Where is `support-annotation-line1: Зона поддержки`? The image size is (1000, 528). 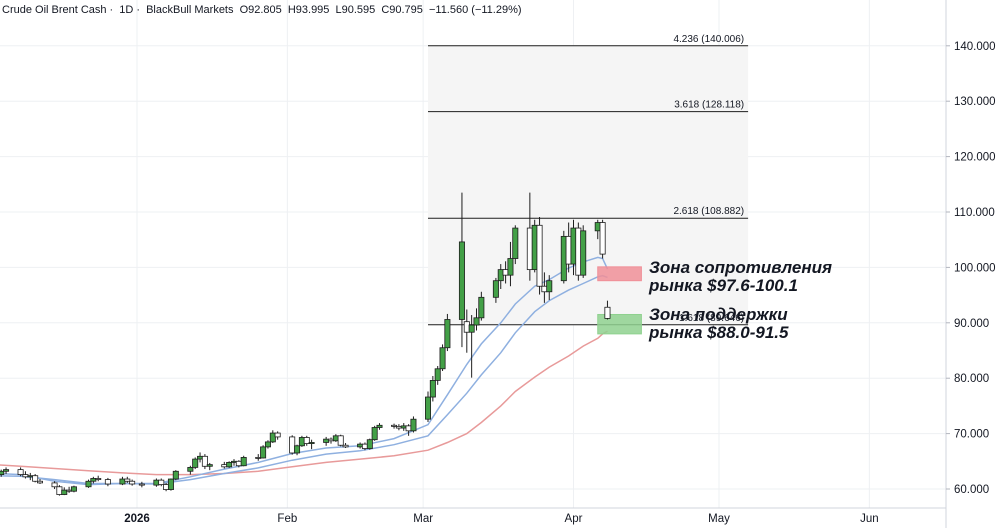
support-annotation-line1: Зона поддержки is located at coordinates (718, 314).